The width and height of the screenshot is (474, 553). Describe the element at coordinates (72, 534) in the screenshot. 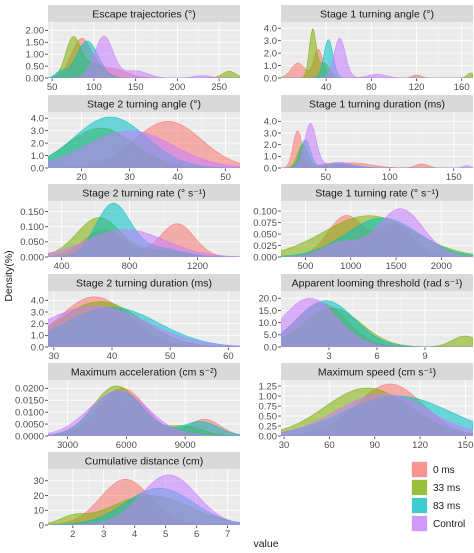

I see `x-tick-label: 2` at that location.